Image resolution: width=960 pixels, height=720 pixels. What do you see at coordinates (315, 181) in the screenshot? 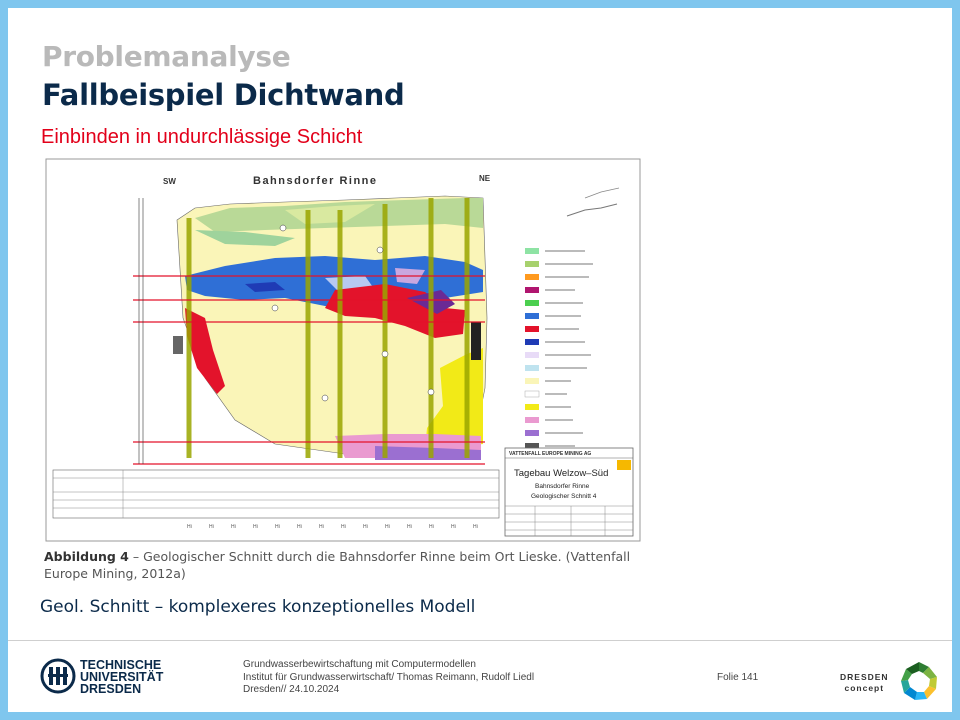
I see `section-heading: Bahnsdorfer Rinne` at bounding box center [315, 181].